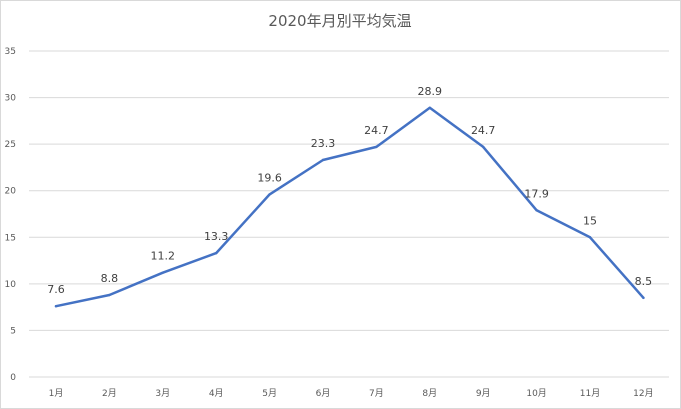  What do you see at coordinates (110, 278) in the screenshot?
I see `data-label: 8.8` at bounding box center [110, 278].